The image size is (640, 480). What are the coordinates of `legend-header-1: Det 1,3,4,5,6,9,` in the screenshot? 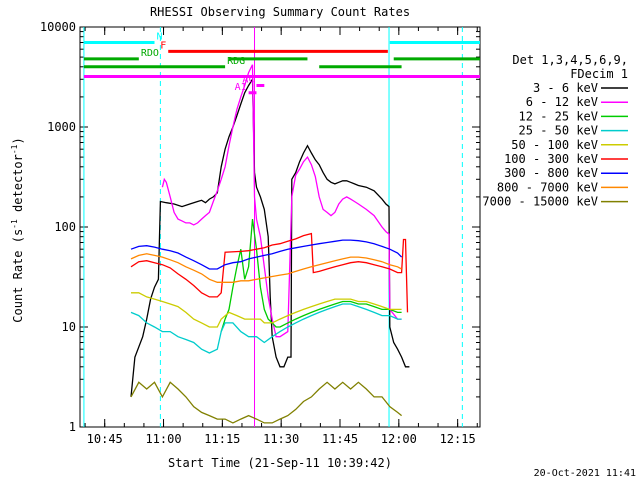 It's located at (570, 60).